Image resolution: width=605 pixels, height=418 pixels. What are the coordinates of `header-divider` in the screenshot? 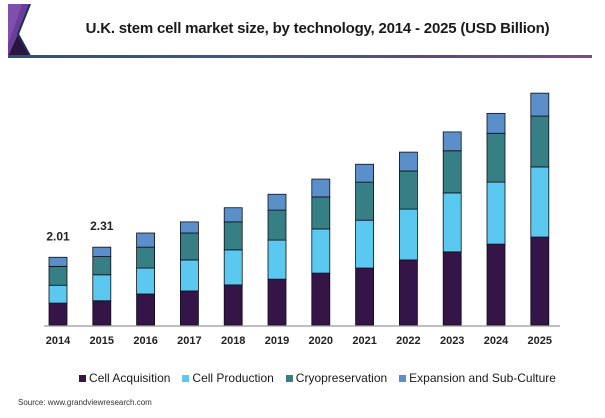 It's located at (300, 56).